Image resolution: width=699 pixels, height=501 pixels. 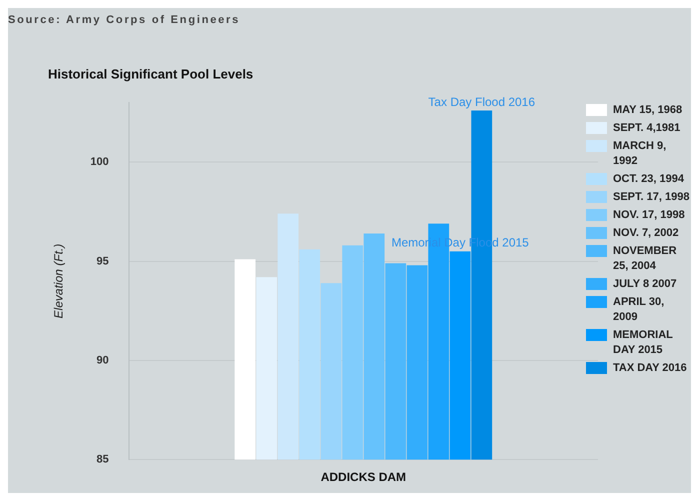 What do you see at coordinates (648, 179) in the screenshot?
I see `legend-label: OCT. 23, 1994` at bounding box center [648, 179].